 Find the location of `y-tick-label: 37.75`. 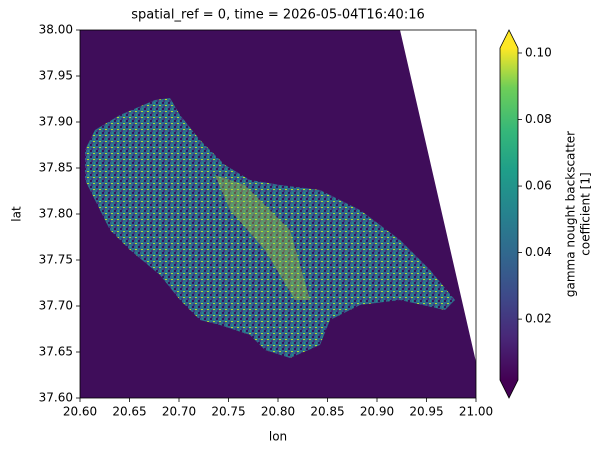

y-tick-label: 37.75 is located at coordinates (56, 260).